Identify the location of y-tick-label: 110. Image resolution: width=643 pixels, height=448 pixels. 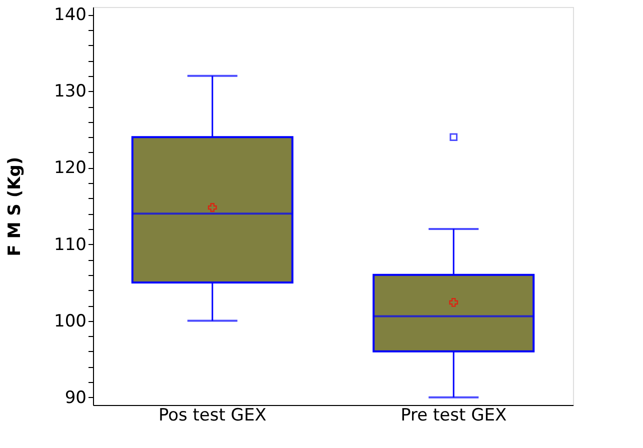
(70, 244).